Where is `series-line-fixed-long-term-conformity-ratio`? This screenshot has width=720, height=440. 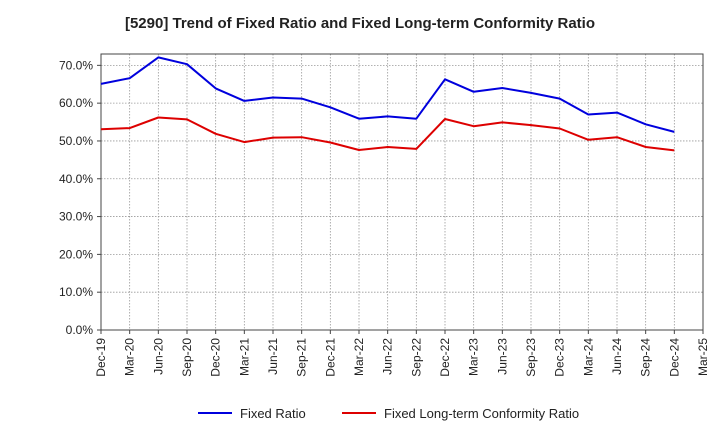 series-line-fixed-long-term-conformity-ratio is located at coordinates (387, 134).